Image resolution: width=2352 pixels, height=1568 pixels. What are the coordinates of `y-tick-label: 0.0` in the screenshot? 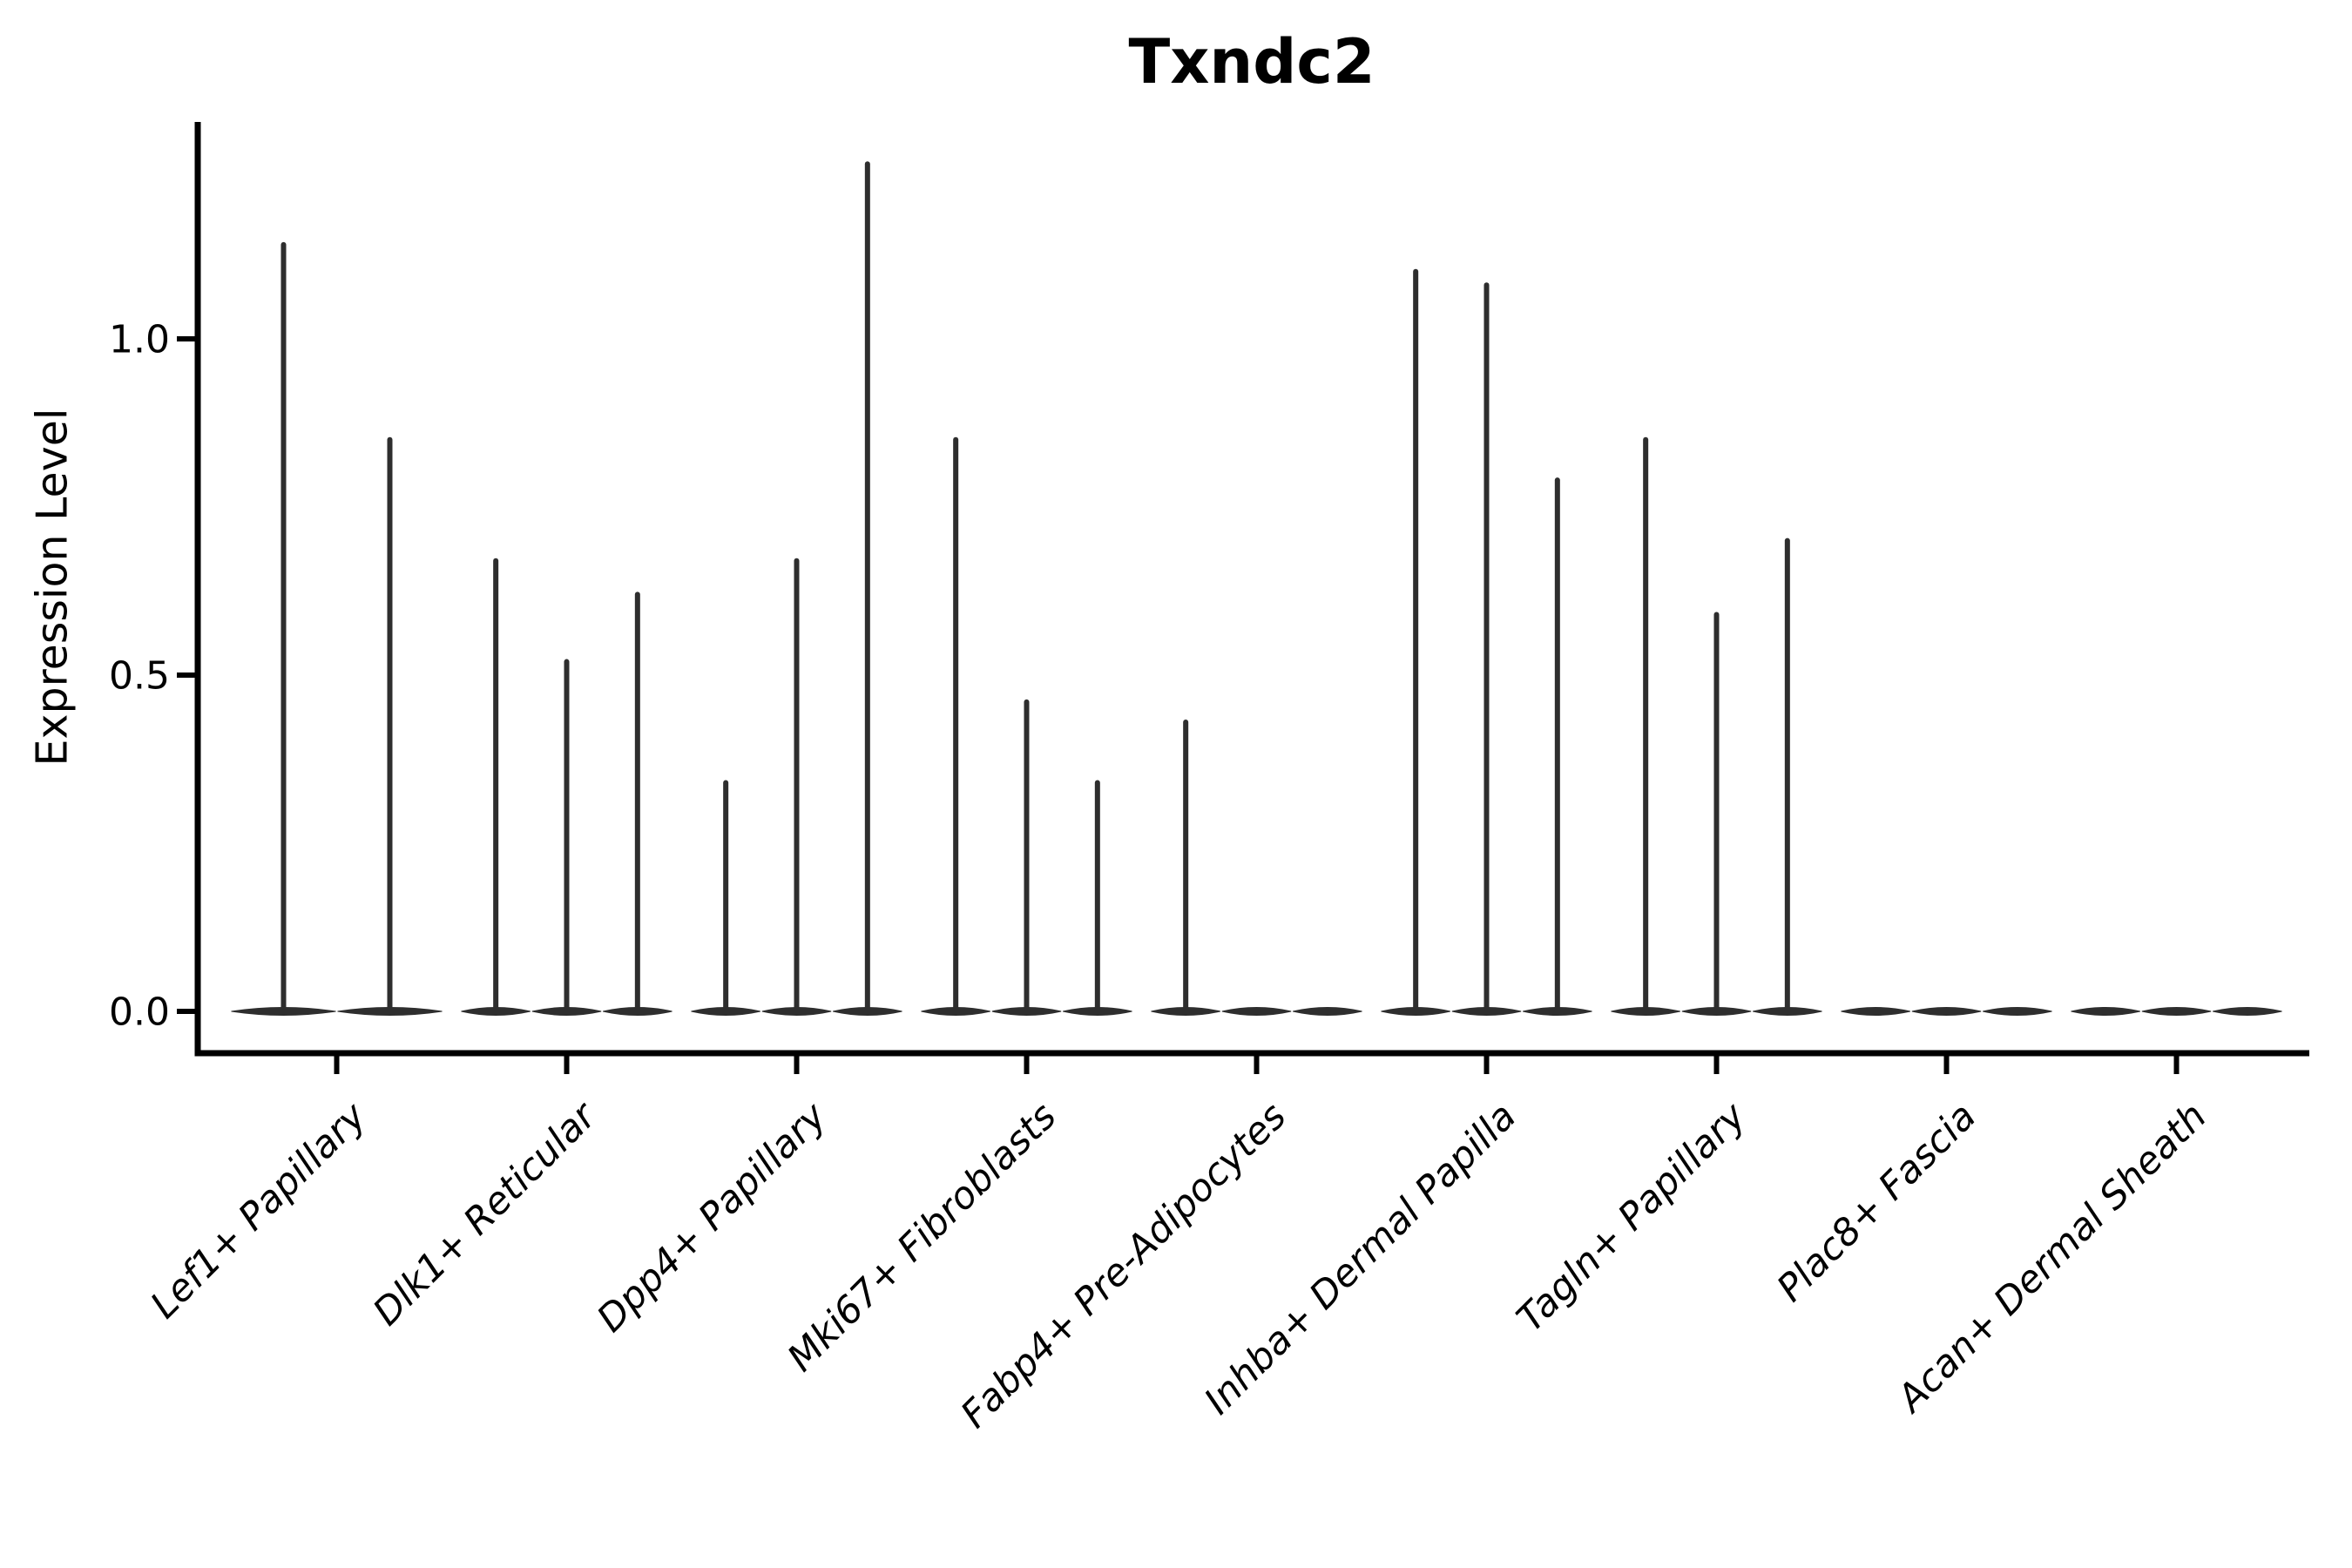 It's located at (139, 1012).